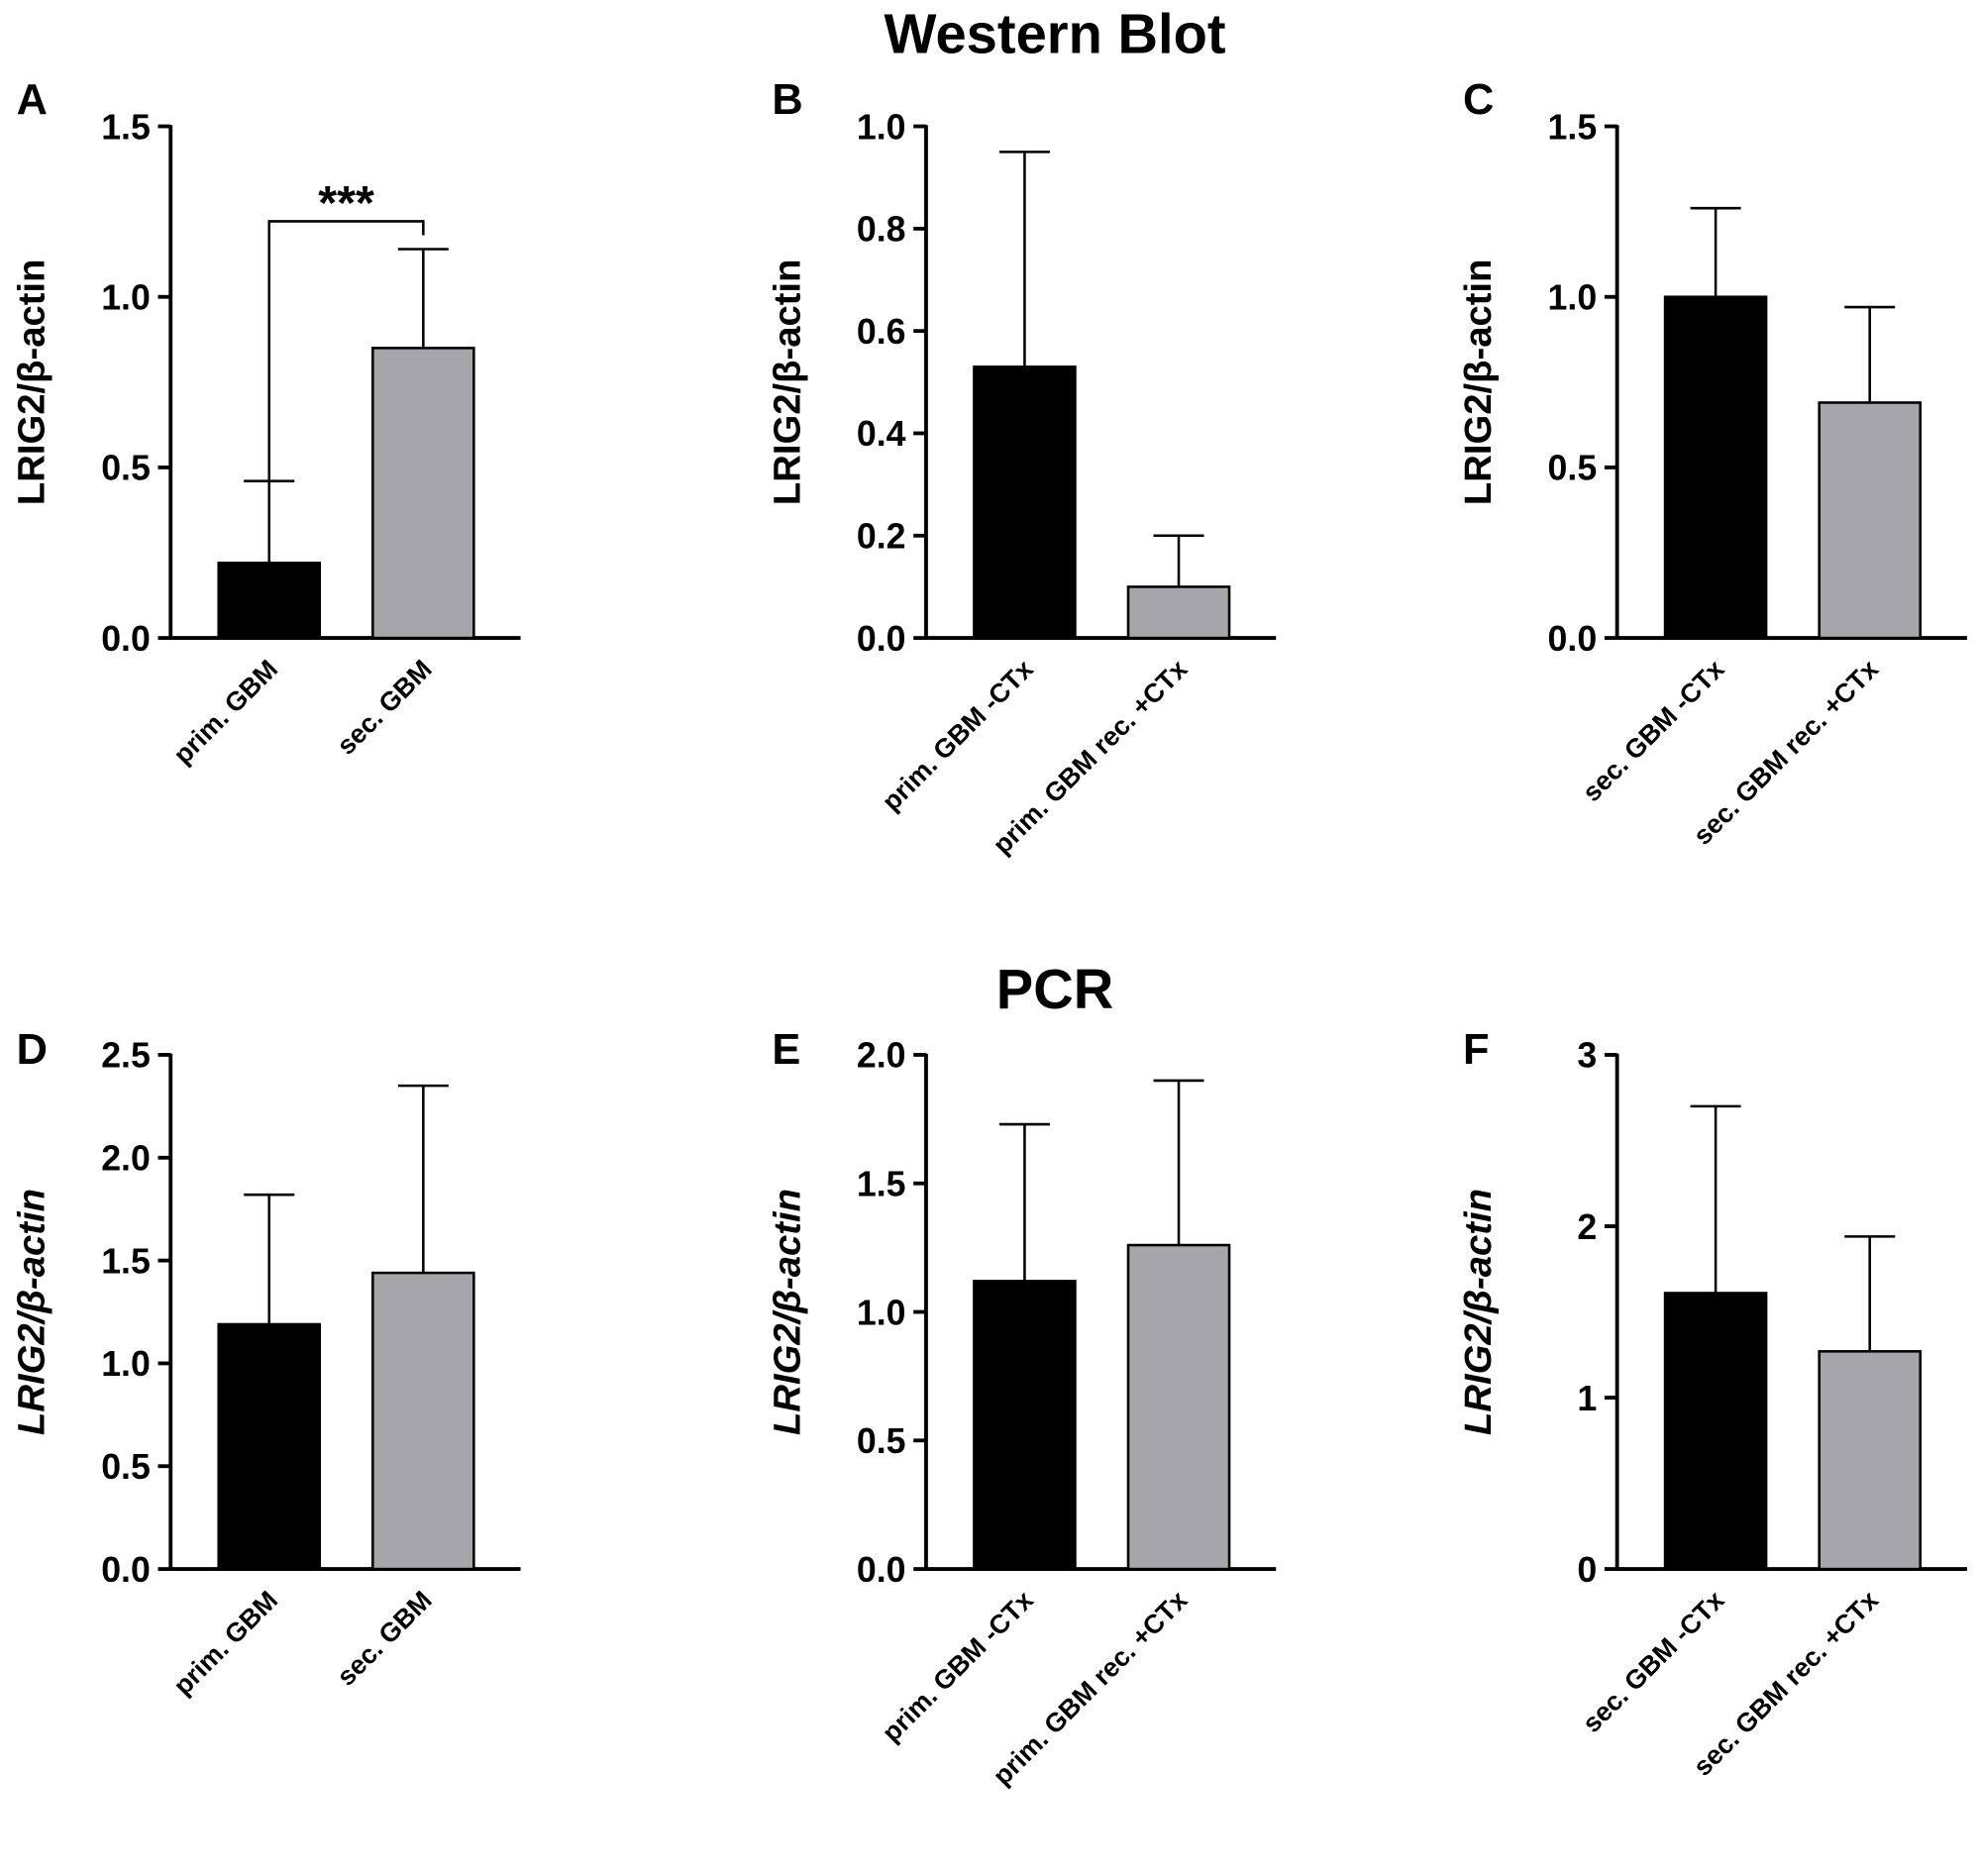  I want to click on panel-letter: E, so click(786, 1050).